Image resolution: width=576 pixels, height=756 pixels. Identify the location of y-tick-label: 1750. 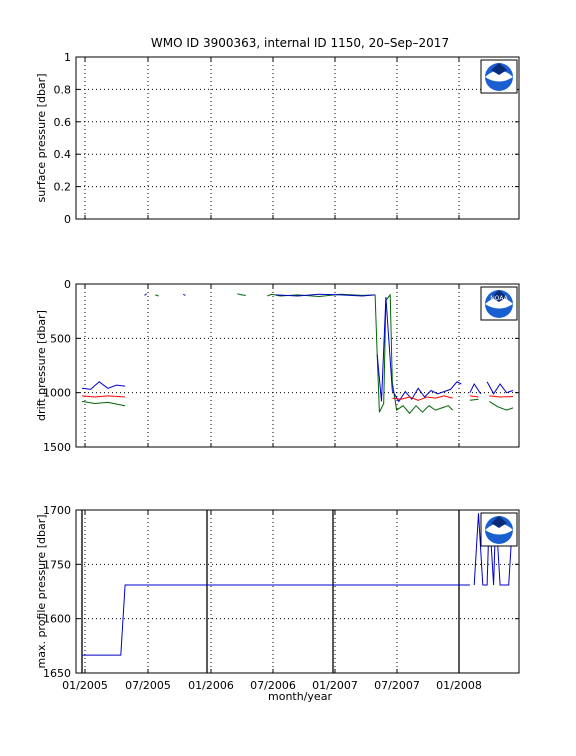
(57, 564).